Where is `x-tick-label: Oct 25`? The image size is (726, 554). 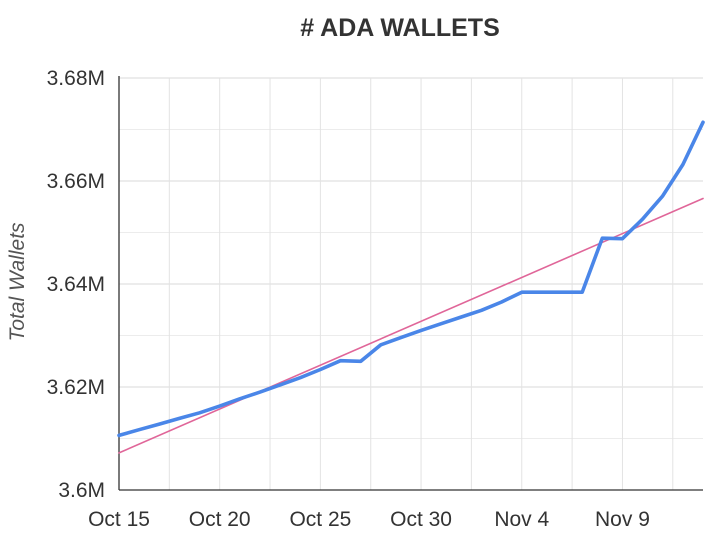 x-tick-label: Oct 25 is located at coordinates (320, 519).